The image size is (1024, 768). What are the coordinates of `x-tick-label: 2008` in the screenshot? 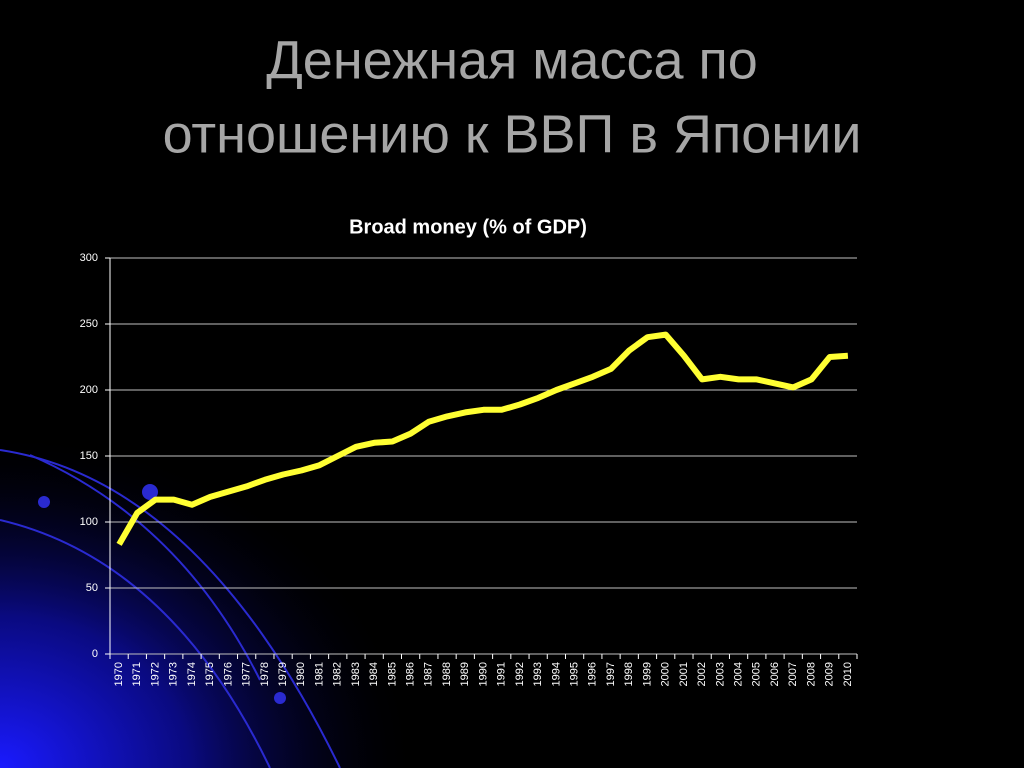 It's located at (811, 674).